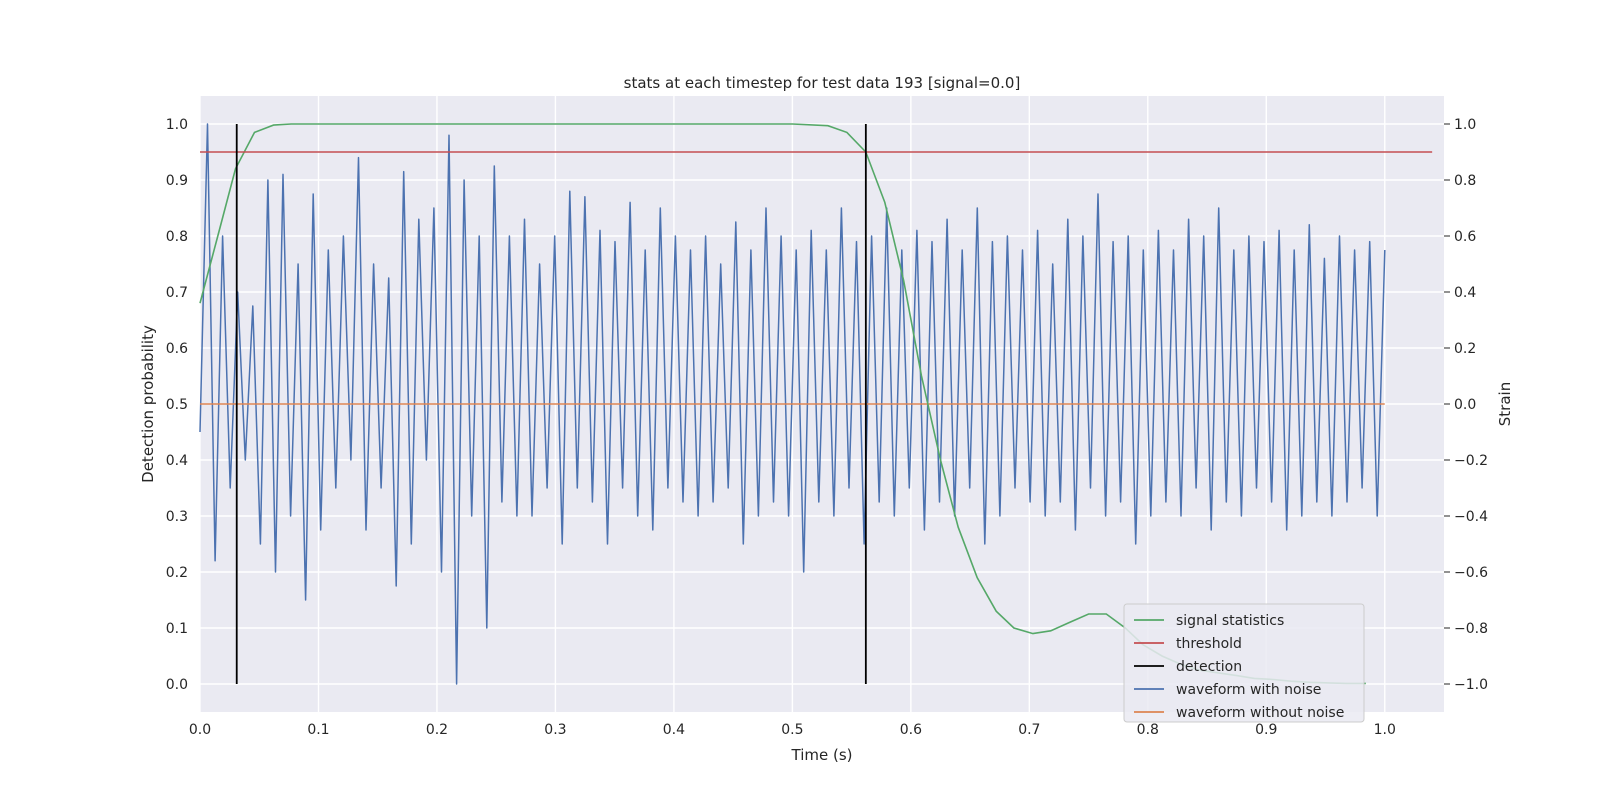 This screenshot has width=1600, height=800. Describe the element at coordinates (1465, 293) in the screenshot. I see `y-right-tick-label: 0.4` at that location.